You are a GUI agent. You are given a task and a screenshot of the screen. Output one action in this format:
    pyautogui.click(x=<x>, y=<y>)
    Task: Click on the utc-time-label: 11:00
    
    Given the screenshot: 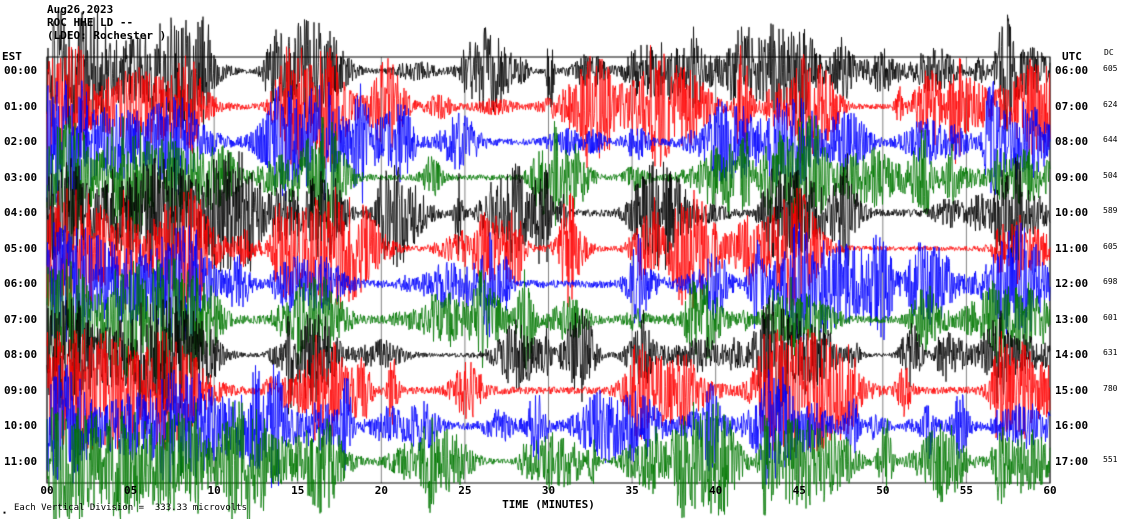 What is the action you would take?
    pyautogui.click(x=1072, y=248)
    